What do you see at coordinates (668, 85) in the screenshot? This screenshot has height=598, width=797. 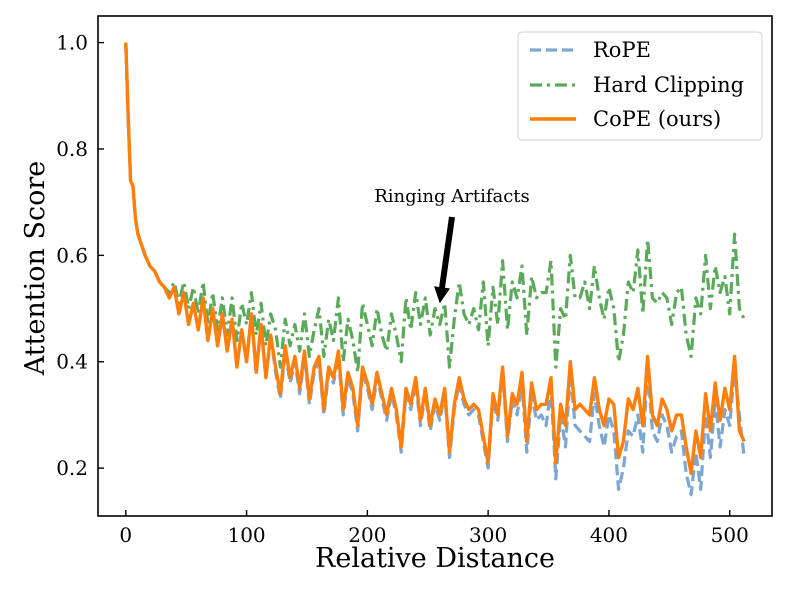 I see `legend-label-hard-clipping: Hard Clipping` at bounding box center [668, 85].